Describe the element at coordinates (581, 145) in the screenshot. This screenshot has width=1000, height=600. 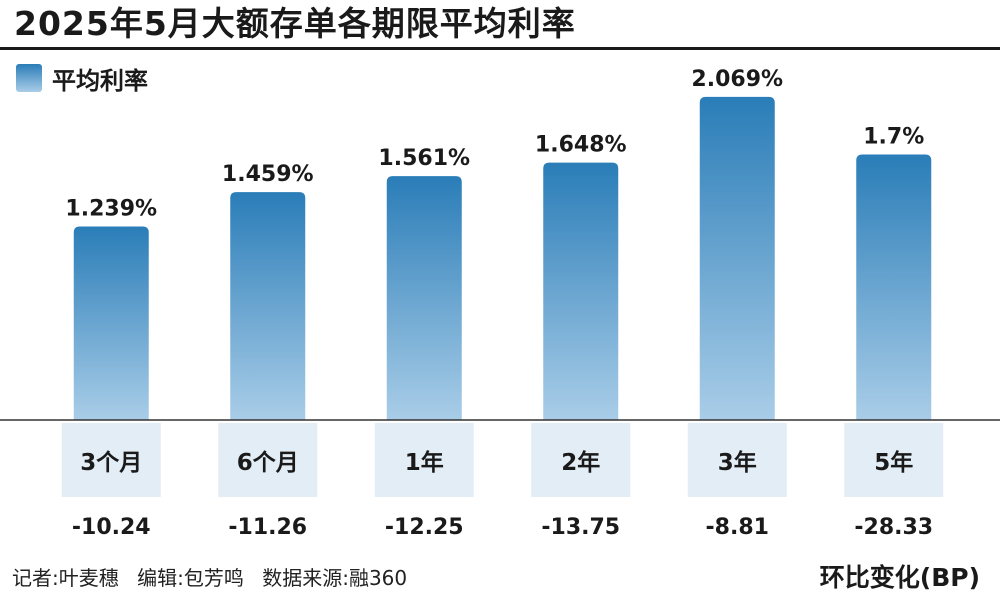
I see `bar-value-label: 1.648%` at that location.